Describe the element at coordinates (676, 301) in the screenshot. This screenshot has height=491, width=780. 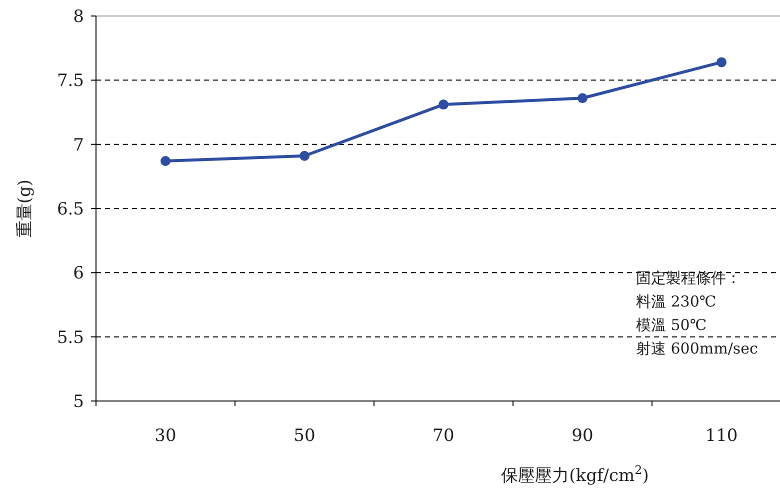
I see `annotation: 料溫 230℃` at that location.